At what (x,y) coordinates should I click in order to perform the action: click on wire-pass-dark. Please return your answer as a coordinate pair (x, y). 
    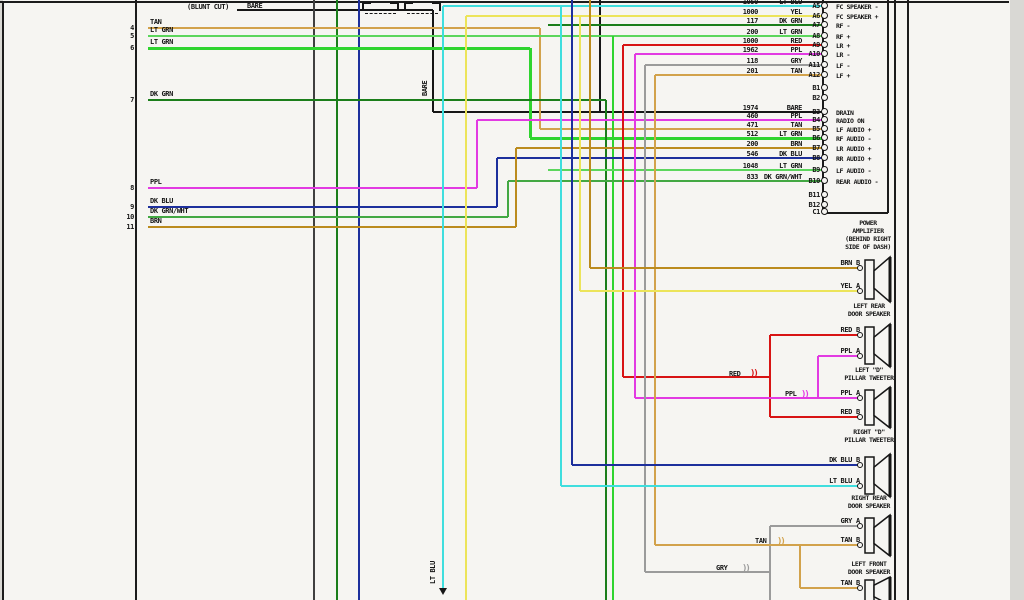
    Looking at the image, I should click on (314, 300).